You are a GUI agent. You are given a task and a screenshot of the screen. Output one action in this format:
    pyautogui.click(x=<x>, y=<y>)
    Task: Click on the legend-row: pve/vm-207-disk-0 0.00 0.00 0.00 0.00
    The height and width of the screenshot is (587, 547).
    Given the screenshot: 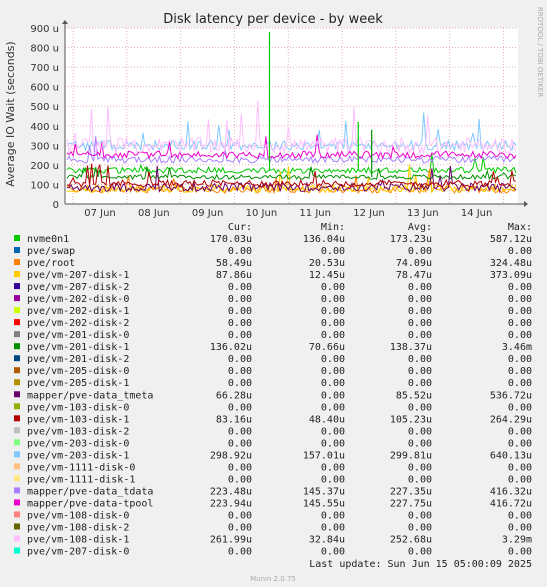 What is the action you would take?
    pyautogui.click(x=273, y=552)
    